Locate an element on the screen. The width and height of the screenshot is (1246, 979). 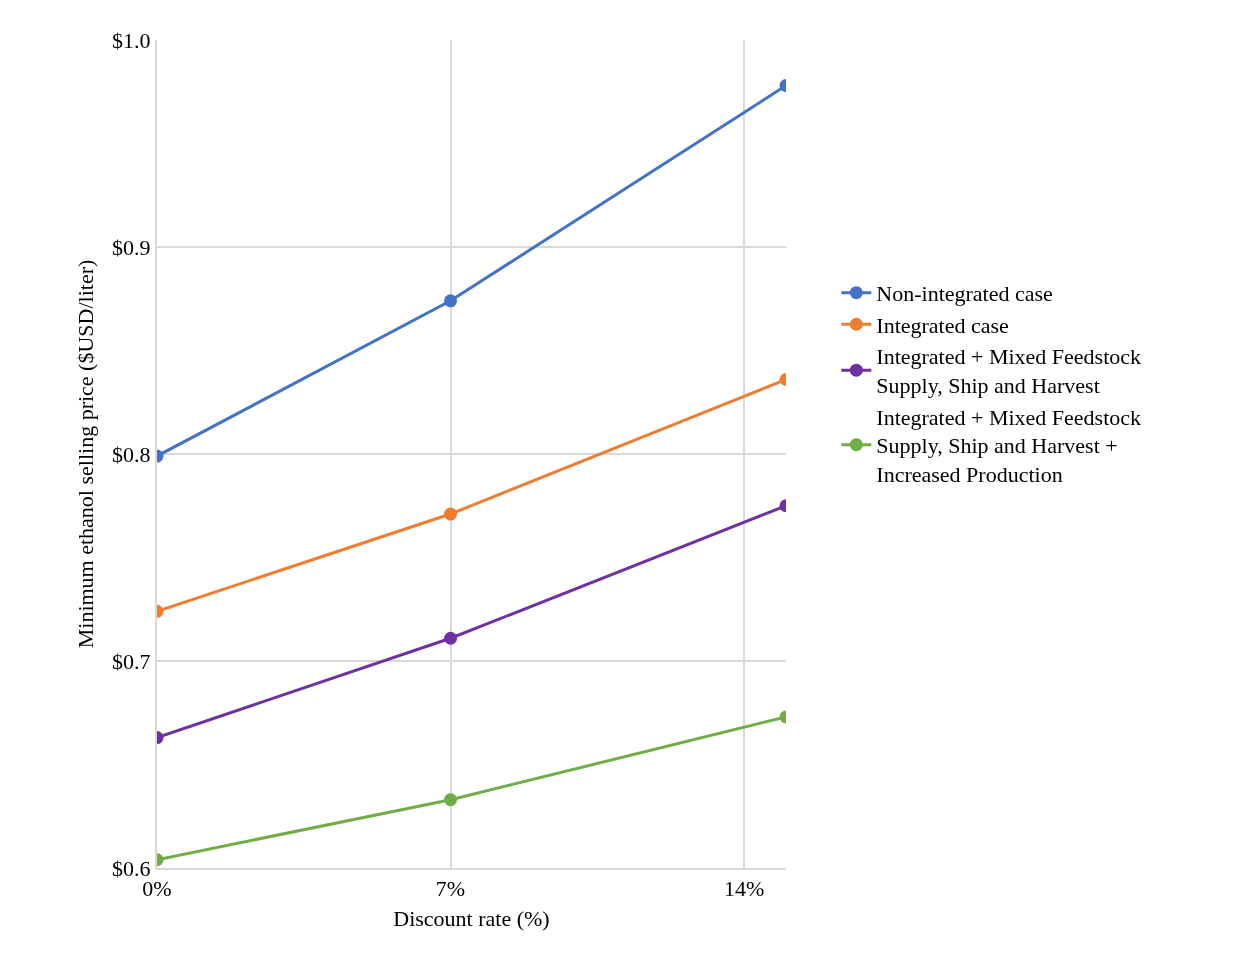
y-tick-label: $0.8 is located at coordinates (131, 454).